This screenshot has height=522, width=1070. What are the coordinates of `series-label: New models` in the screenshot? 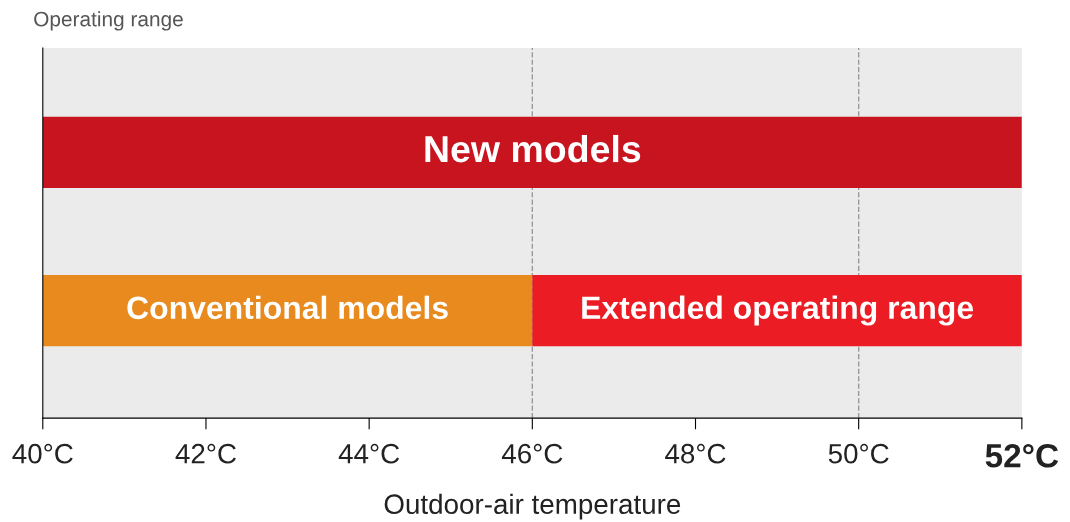 It's located at (533, 148).